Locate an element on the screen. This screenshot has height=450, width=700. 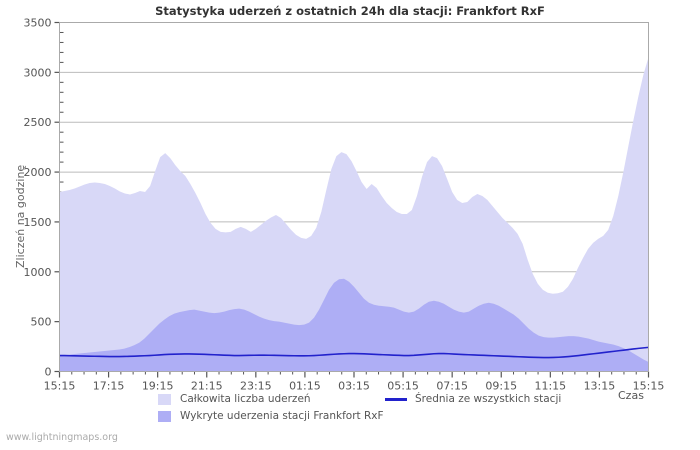
svg-text: 1500 is located at coordinates (38, 222).